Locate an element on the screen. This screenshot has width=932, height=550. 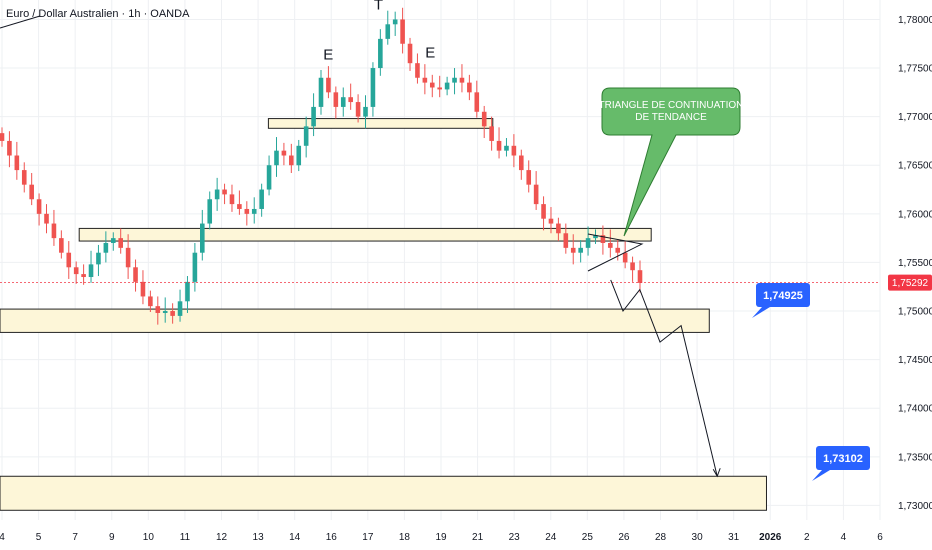
target-price-tag: 1,73102 is located at coordinates (841, 463).